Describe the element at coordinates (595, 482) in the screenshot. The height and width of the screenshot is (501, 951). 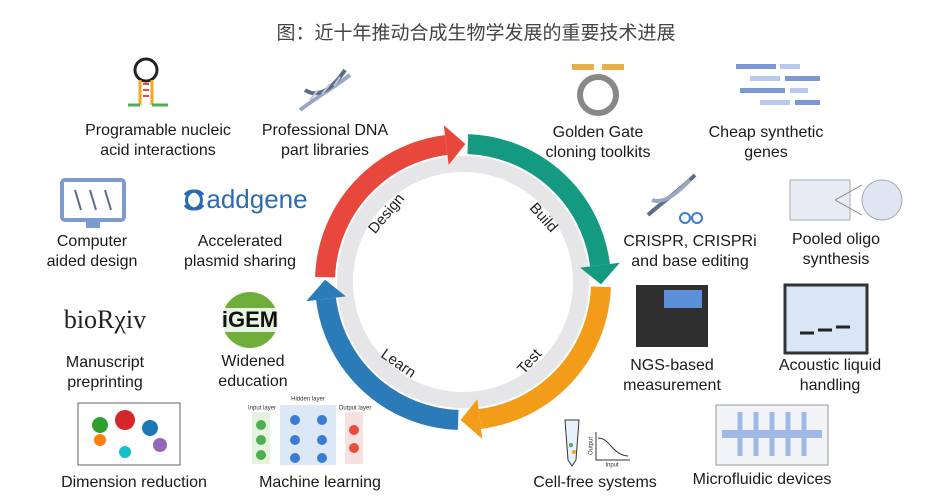
I see `technology-label: Cell-free systems` at that location.